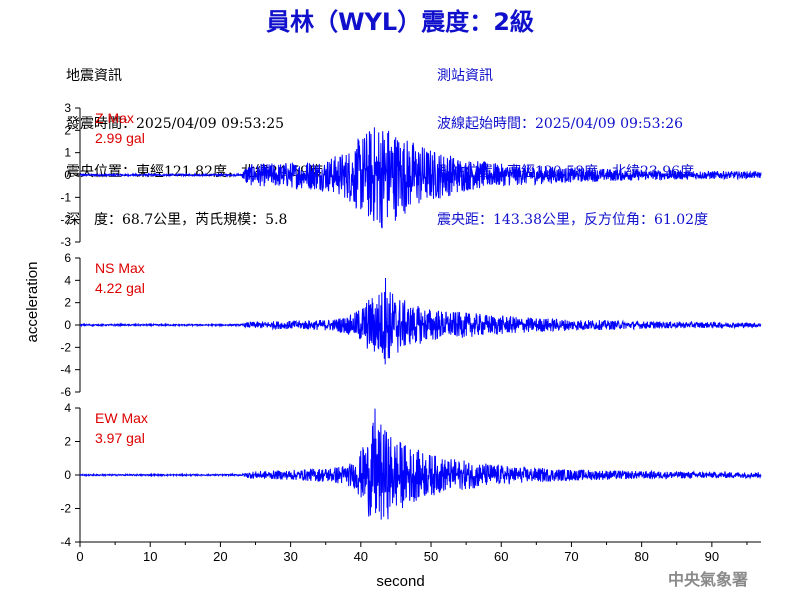 This screenshot has height=600, width=800. I want to click on ns-y-tick-label: 6, so click(67, 258).